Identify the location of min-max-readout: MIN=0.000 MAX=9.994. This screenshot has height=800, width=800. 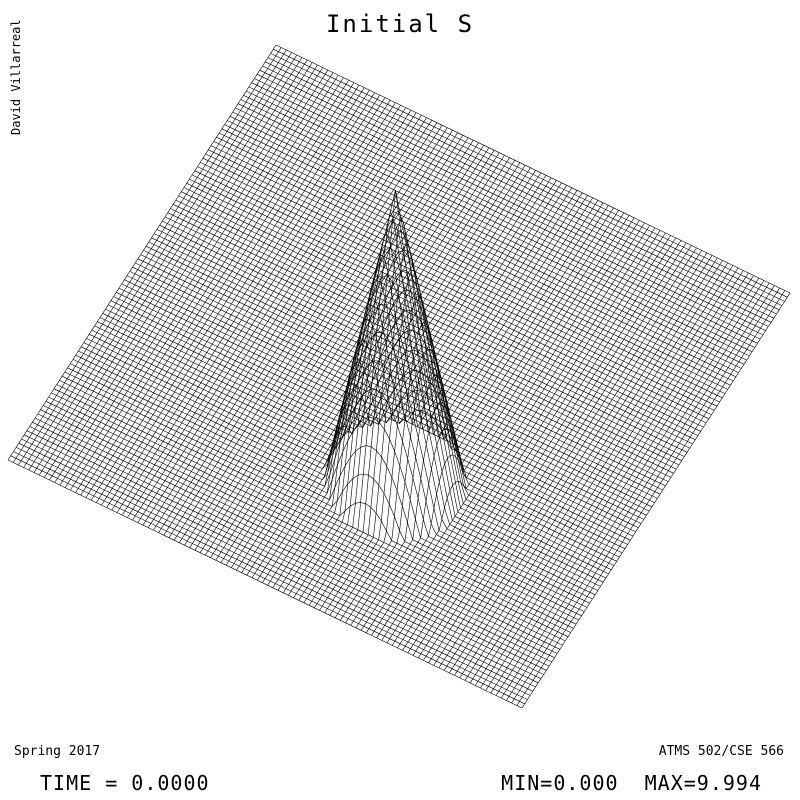
(631, 783).